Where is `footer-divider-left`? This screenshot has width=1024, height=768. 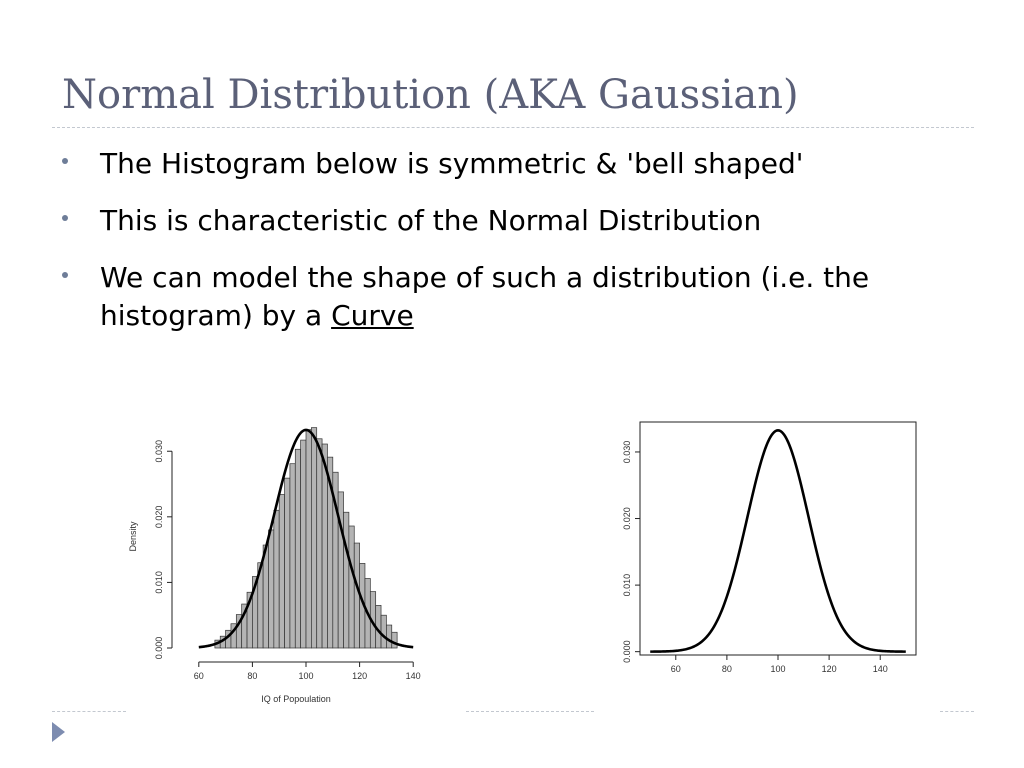
footer-divider-left is located at coordinates (89, 711).